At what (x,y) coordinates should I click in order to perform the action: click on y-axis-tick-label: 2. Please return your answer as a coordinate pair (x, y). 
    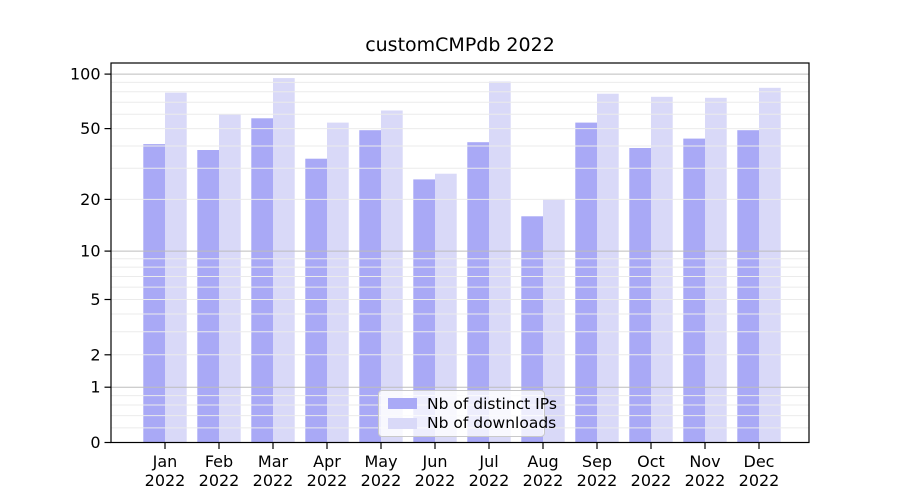
    Looking at the image, I should click on (95, 354).